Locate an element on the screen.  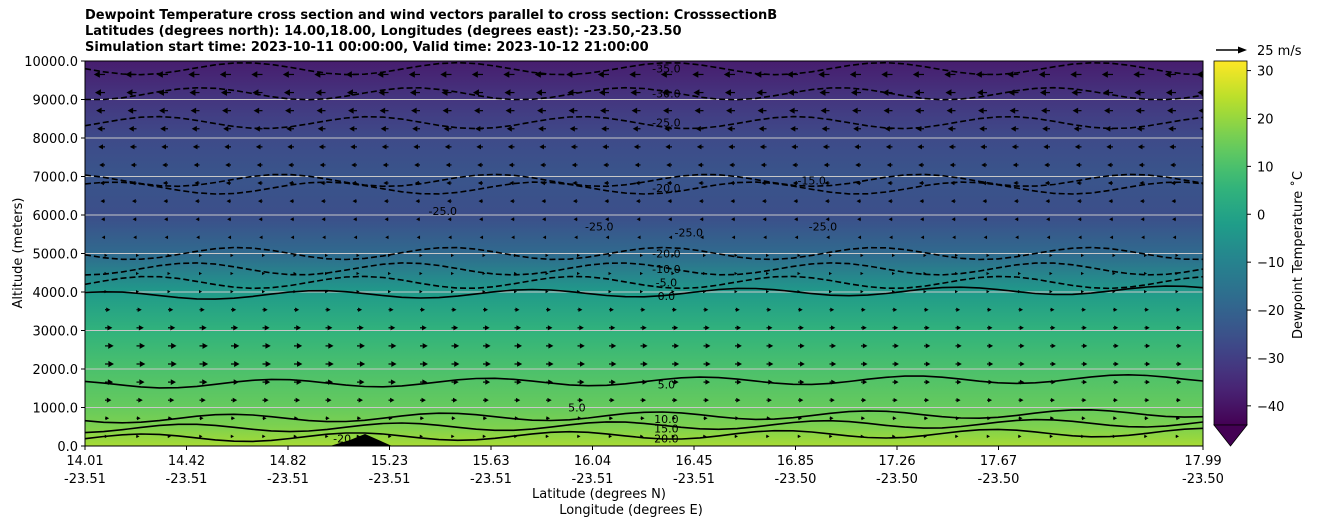
x-axis-label-lon: Longitude (degrees E) is located at coordinates (631, 510).